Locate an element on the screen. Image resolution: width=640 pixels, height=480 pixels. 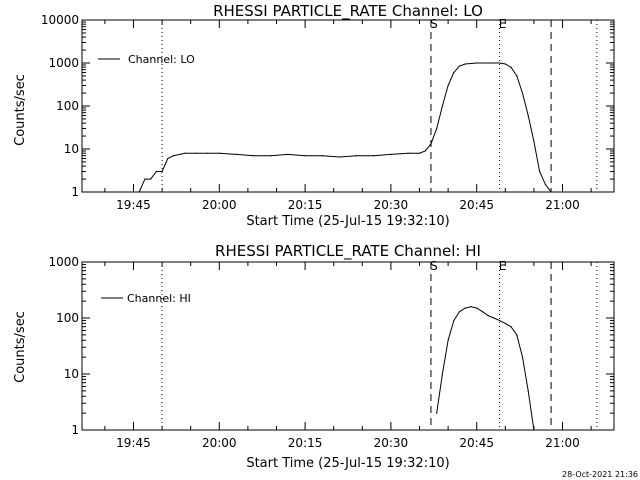
legend-label-lo: Channel: LO is located at coordinates (161, 59).